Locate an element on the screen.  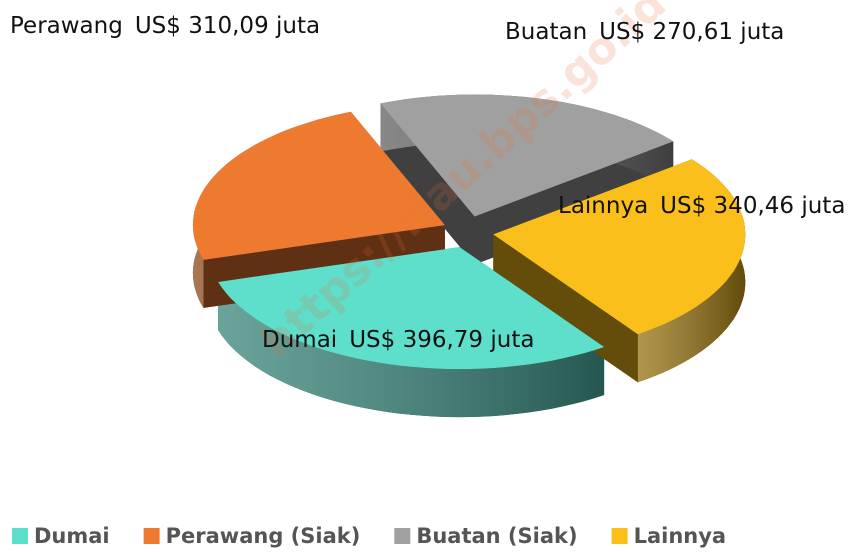
slice-name: Dumai is located at coordinates (299, 340).